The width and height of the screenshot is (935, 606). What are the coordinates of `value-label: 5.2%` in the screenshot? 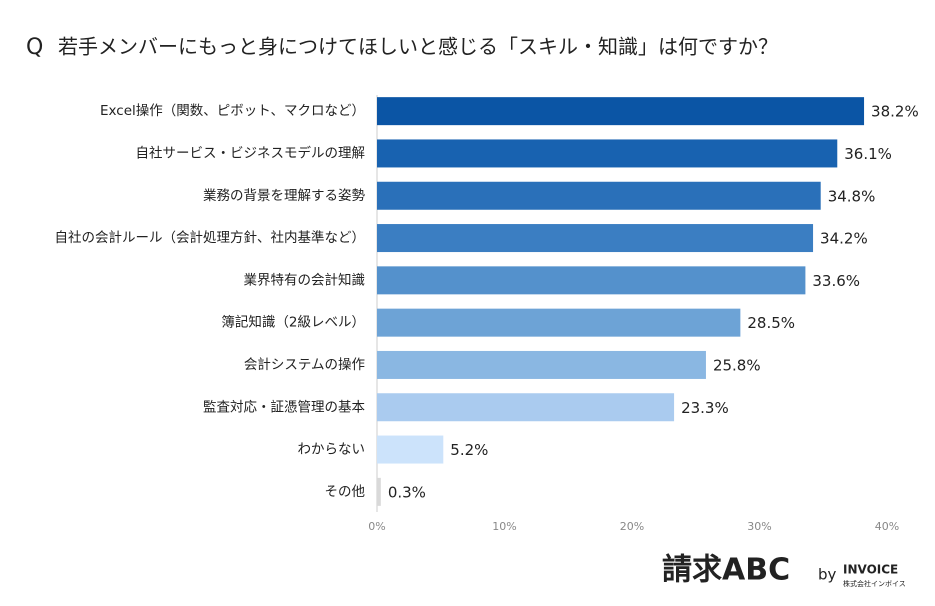 It's located at (469, 450).